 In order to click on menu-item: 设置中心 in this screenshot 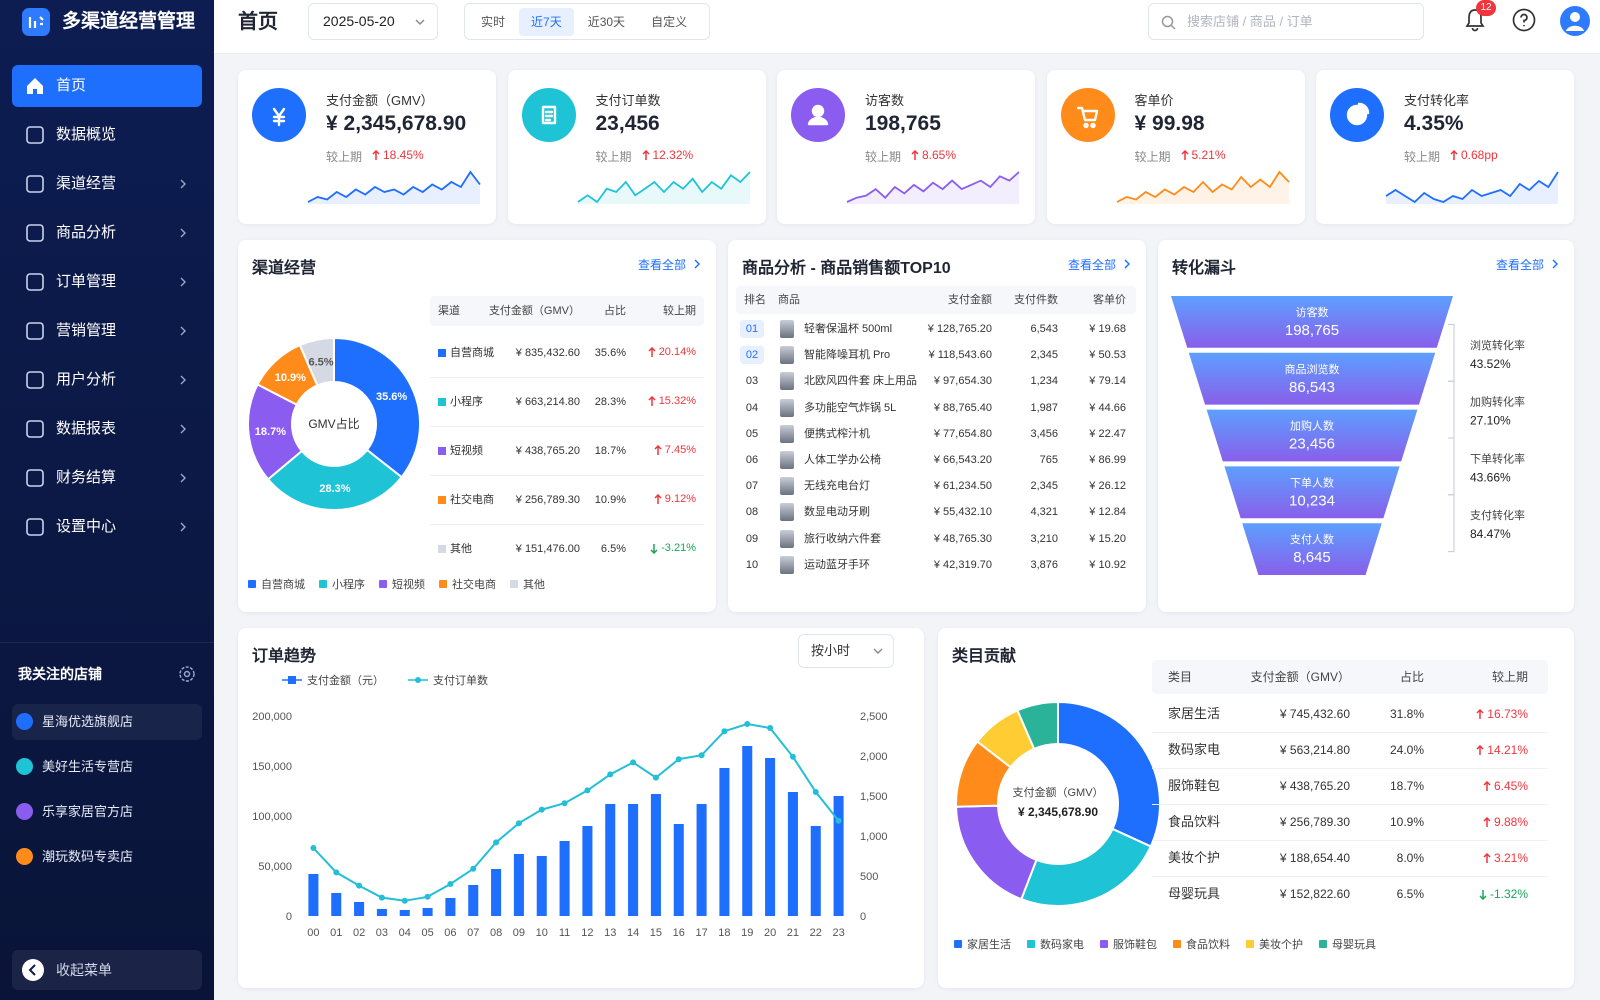, I will do `click(107, 527)`.